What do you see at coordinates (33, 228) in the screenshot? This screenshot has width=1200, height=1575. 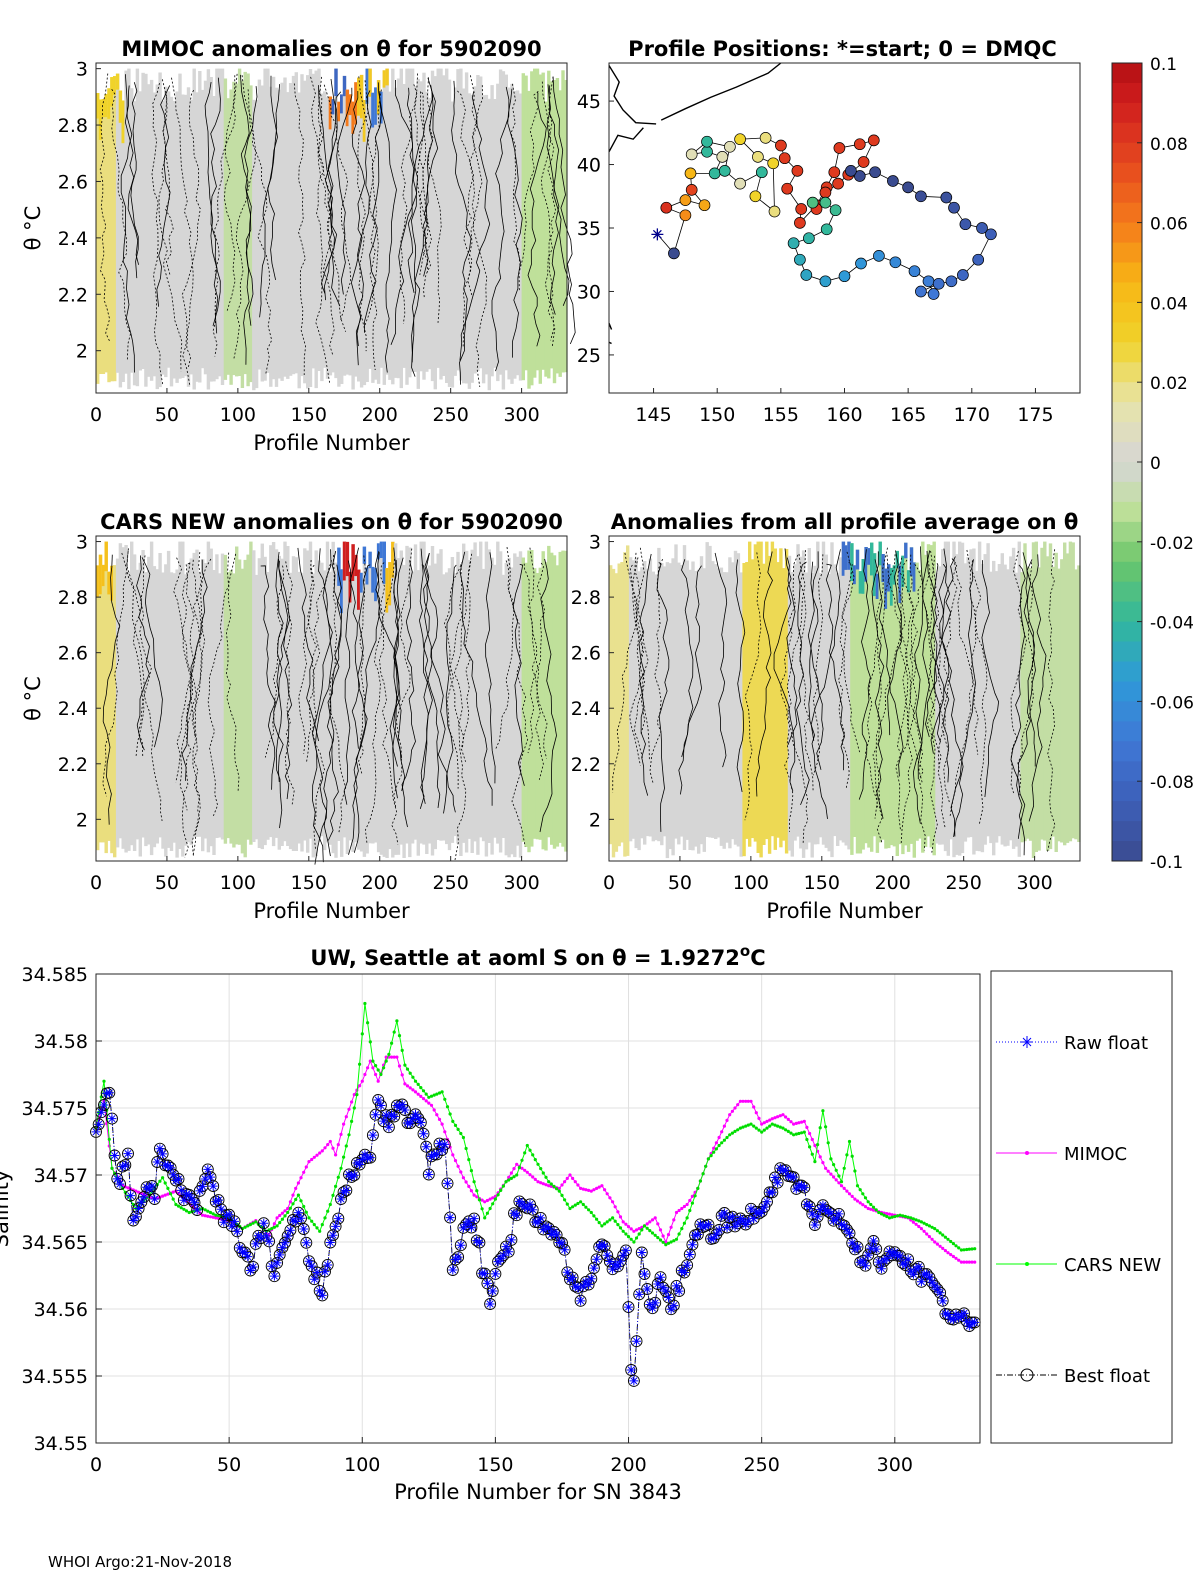 I see `y-axis-label: θ °C` at bounding box center [33, 228].